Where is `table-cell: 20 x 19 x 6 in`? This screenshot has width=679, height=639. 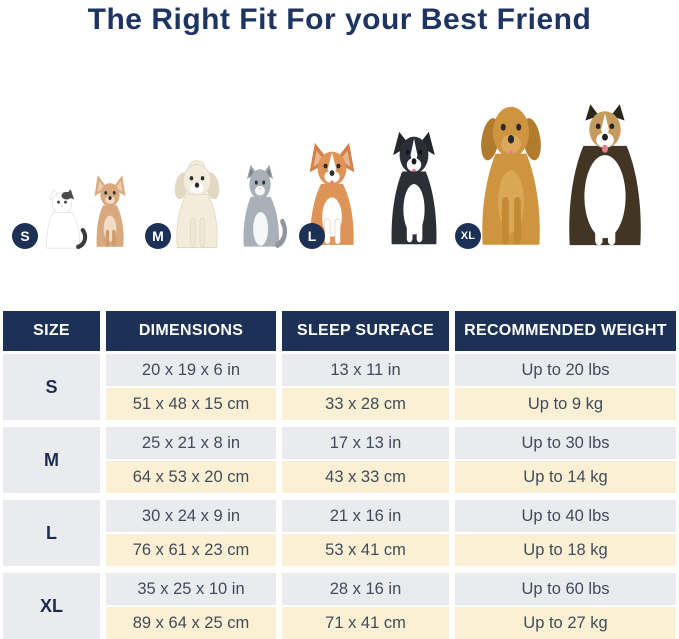 table-cell: 20 x 19 x 6 in is located at coordinates (191, 370).